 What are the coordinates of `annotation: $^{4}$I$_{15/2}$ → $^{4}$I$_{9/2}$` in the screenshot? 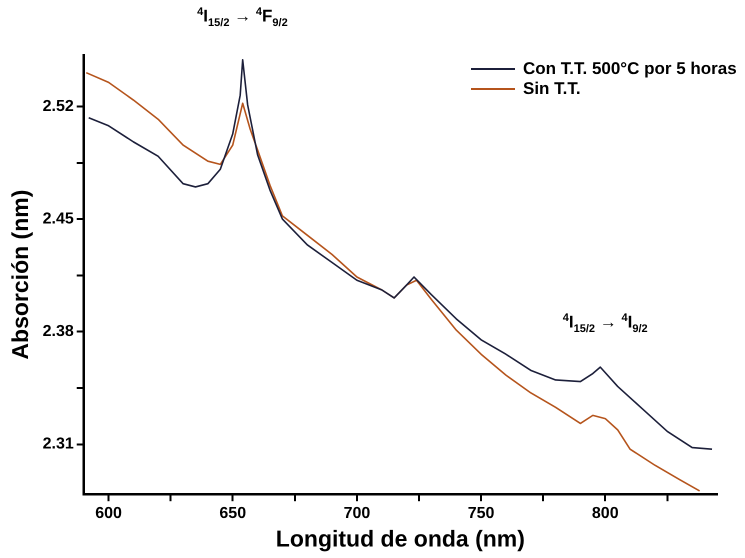 It's located at (605, 323).